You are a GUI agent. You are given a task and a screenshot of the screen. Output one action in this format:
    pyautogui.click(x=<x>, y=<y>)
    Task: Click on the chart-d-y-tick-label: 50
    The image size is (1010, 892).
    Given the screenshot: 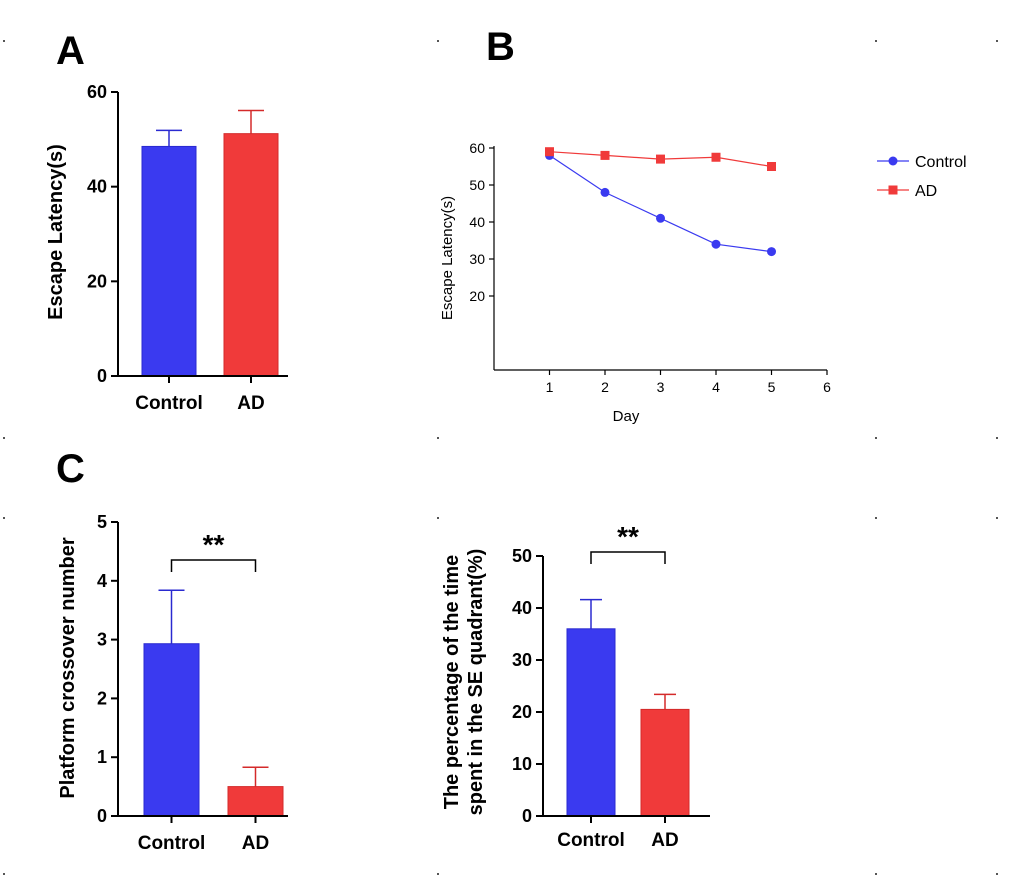 What is the action you would take?
    pyautogui.click(x=522, y=556)
    